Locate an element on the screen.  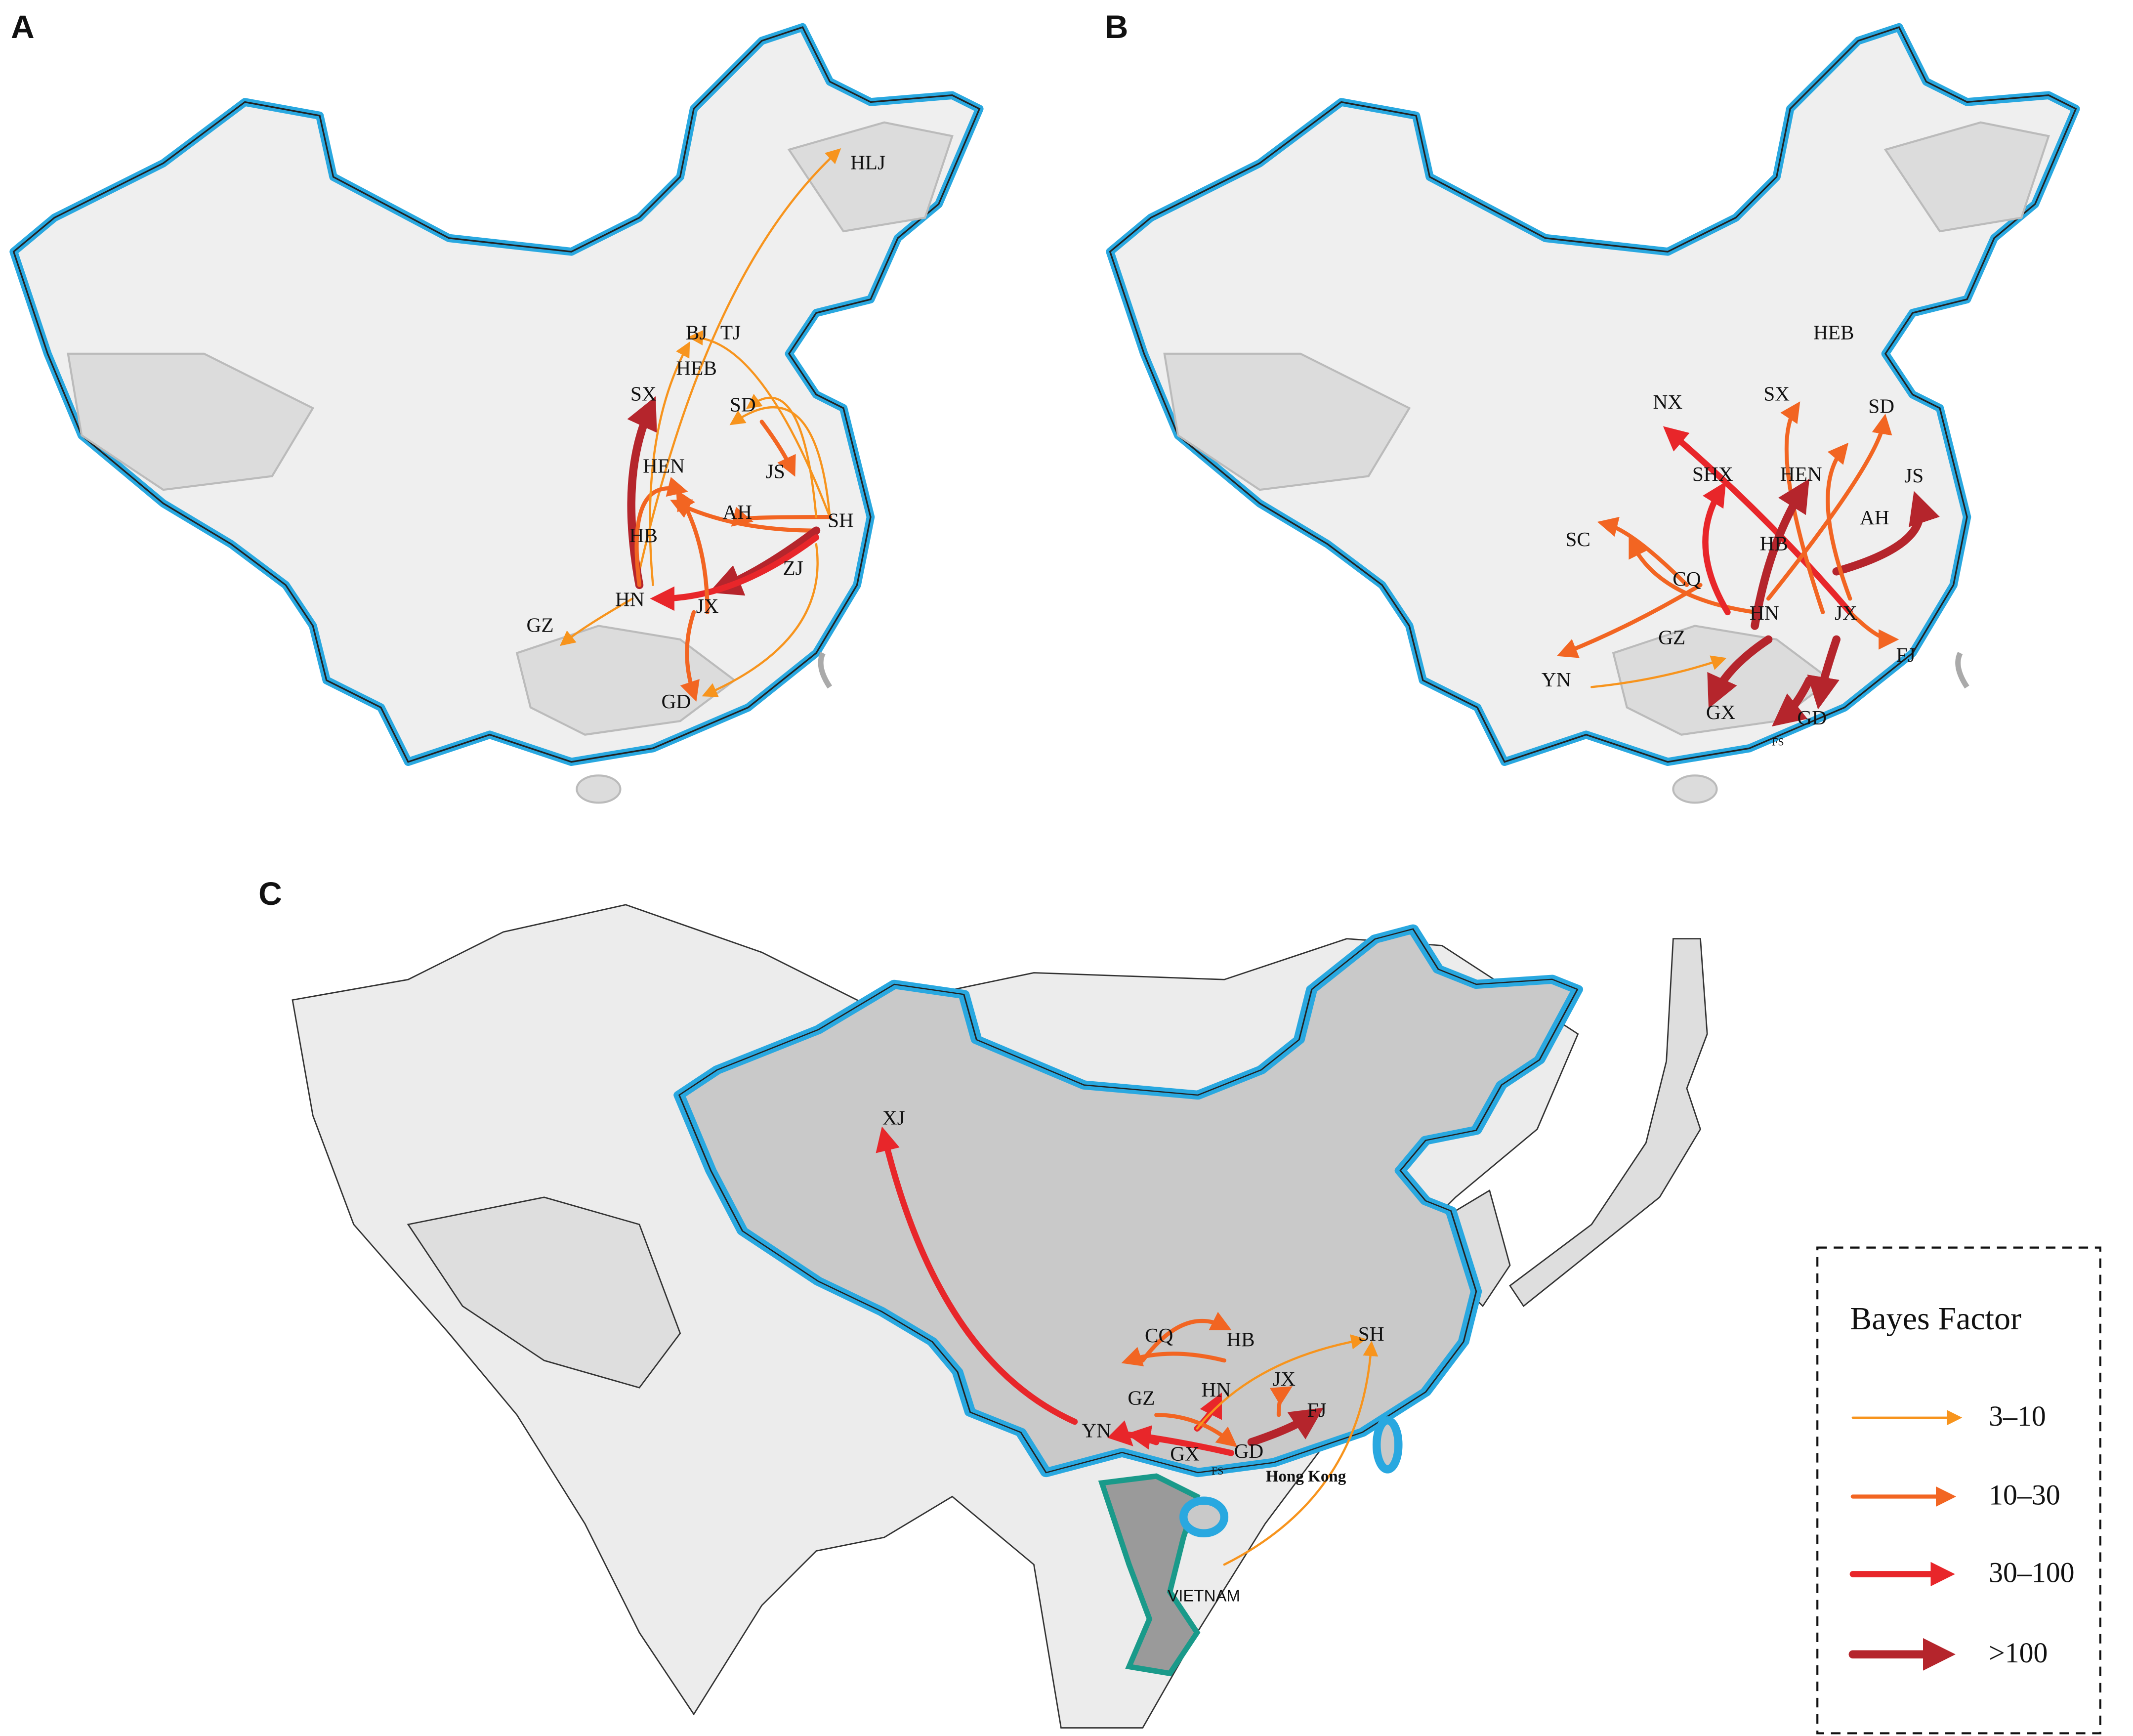
place-label: VIETNAM is located at coordinates (1204, 1595).